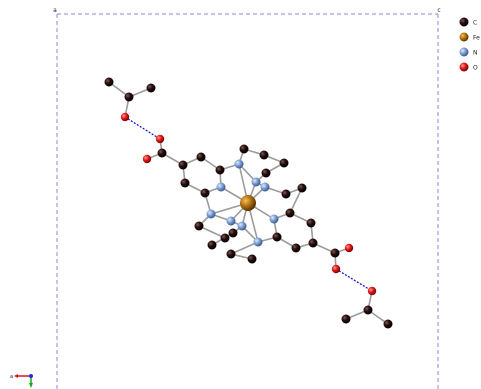 This screenshot has height=389, width=481. Describe the element at coordinates (464, 67) in the screenshot. I see `legend-swatch-o` at that location.